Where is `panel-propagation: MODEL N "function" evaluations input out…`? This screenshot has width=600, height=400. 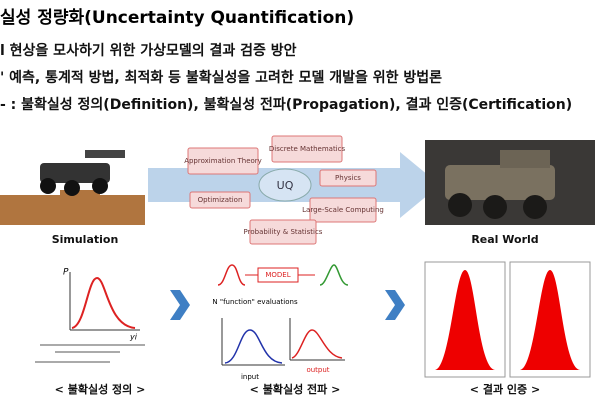 panel-propagation: MODEL N "function" evaluations input out… is located at coordinates (280, 322).